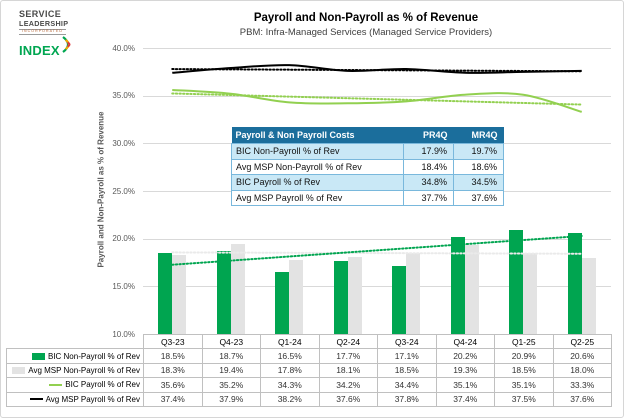  Describe the element at coordinates (93, 356) in the screenshot. I see `legend-label: BIC Non-Payroll % of Rev` at that location.